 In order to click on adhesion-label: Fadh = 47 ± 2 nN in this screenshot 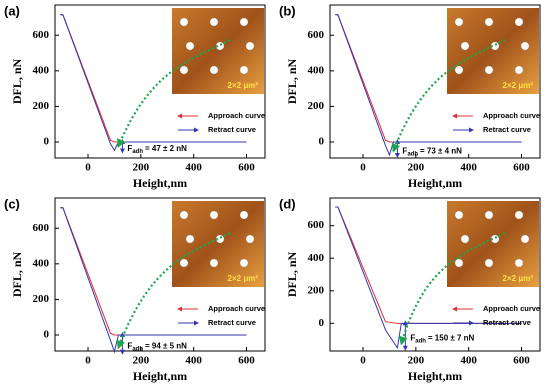, I will do `click(157, 149)`.